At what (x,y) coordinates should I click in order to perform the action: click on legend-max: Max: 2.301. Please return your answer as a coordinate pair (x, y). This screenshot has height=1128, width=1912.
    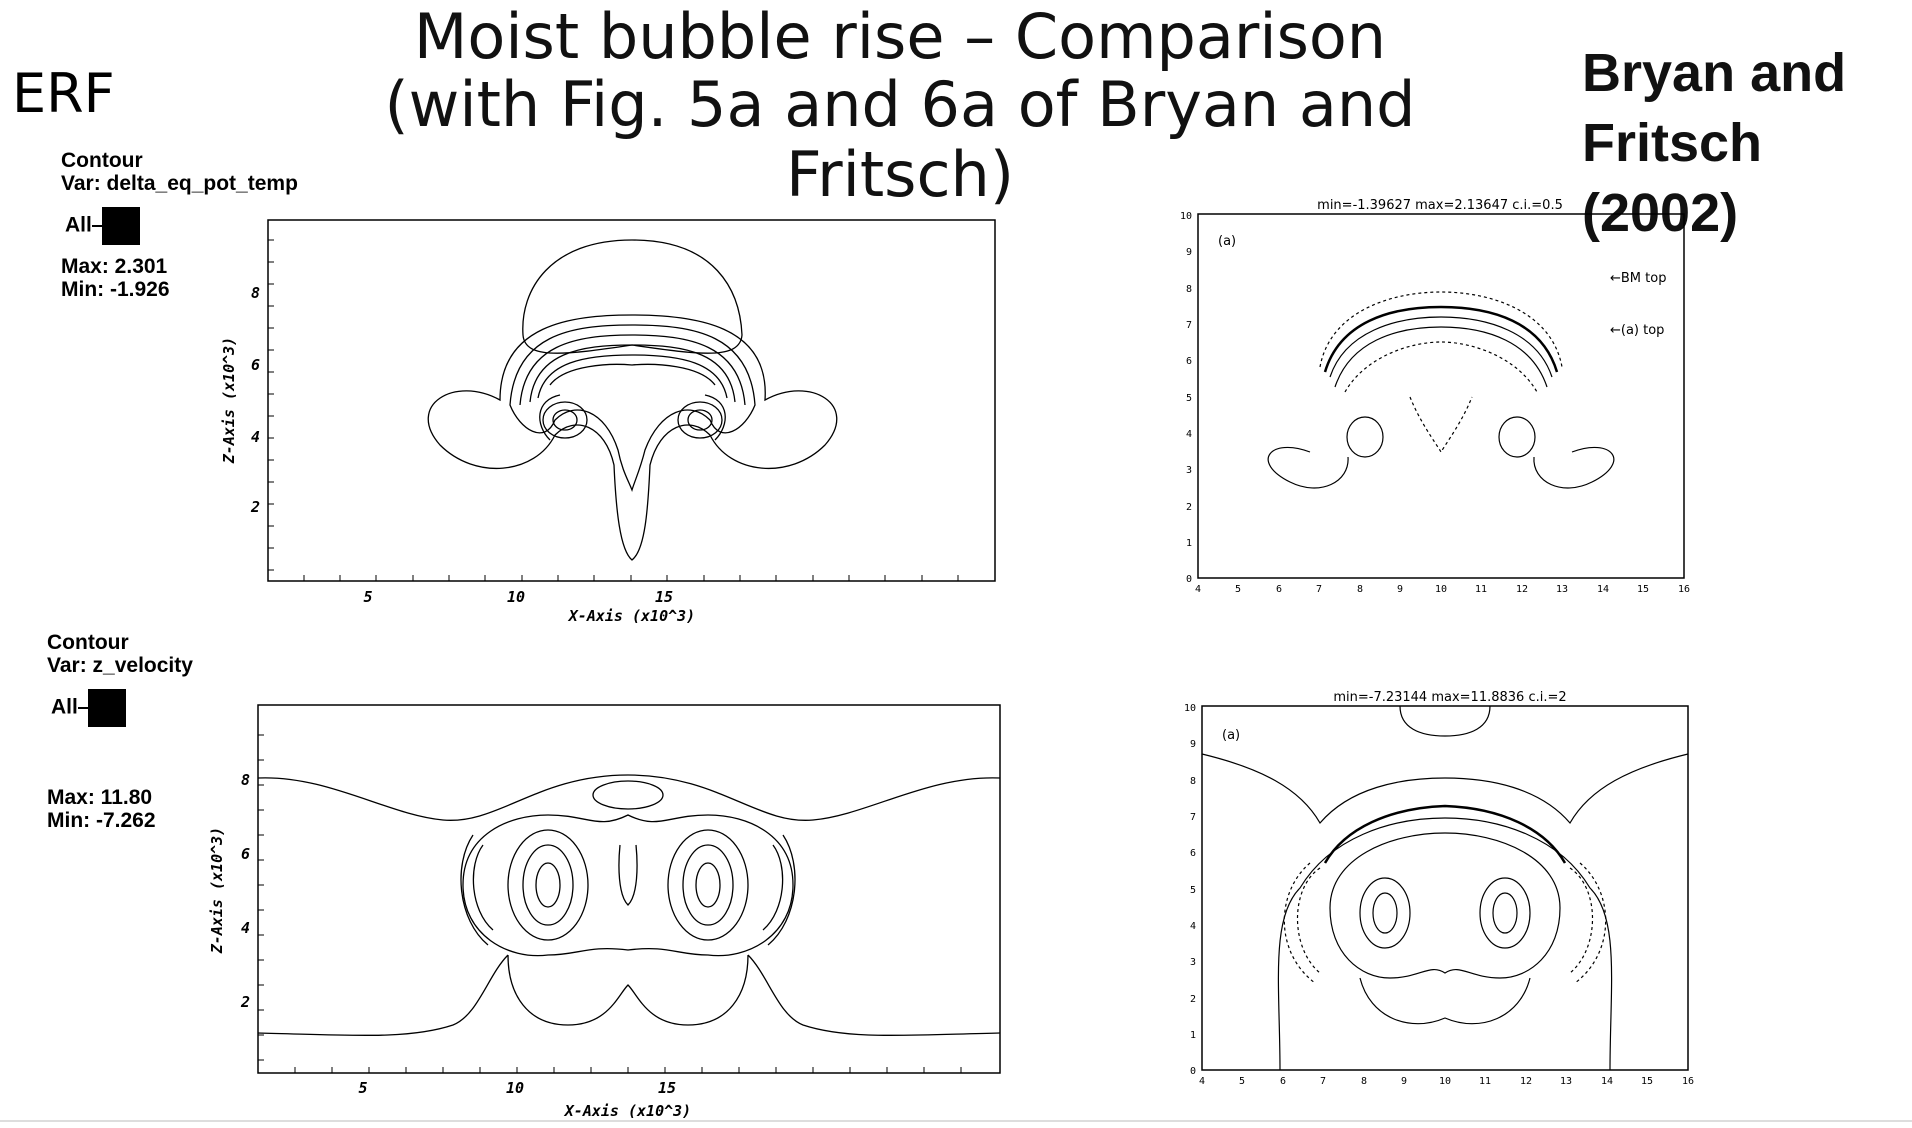
    Looking at the image, I should click on (114, 266).